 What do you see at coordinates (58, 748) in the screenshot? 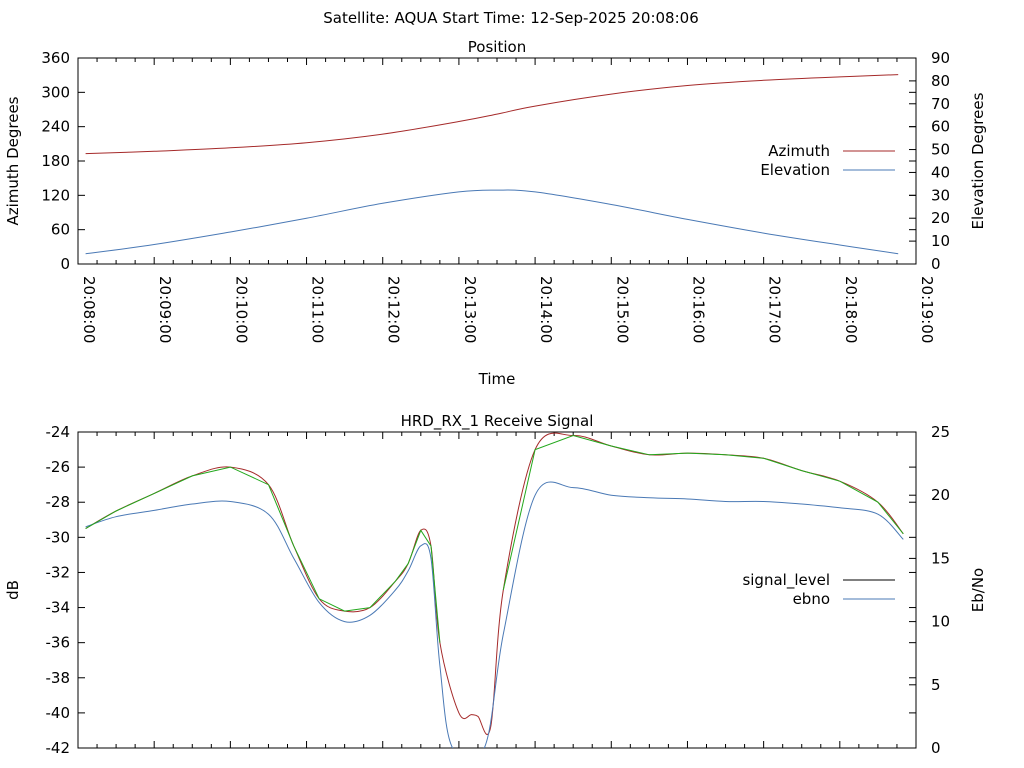
I see `y-tick-label: -42` at bounding box center [58, 748].